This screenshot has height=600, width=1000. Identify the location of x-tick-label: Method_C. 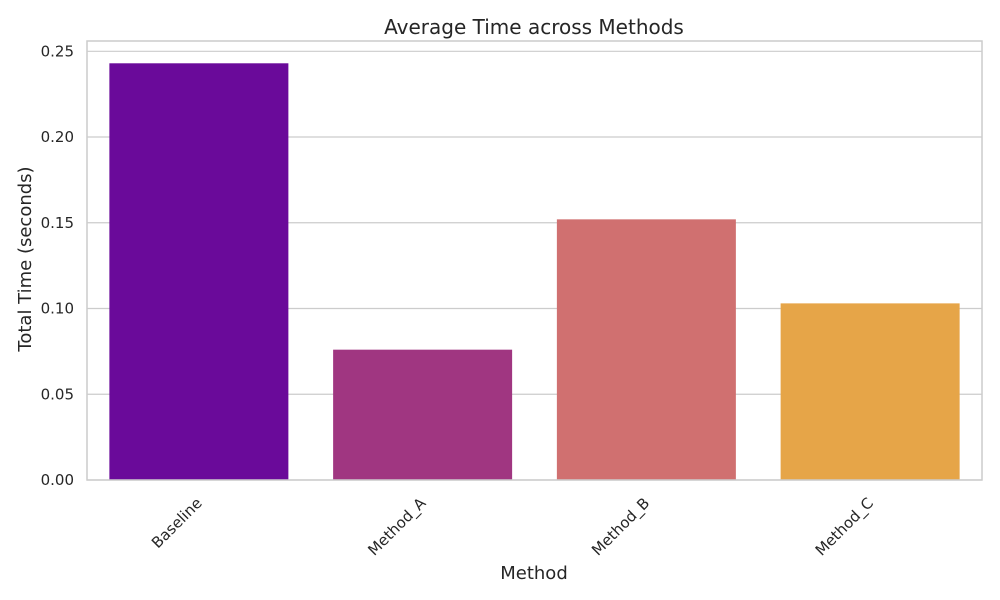
(845, 527).